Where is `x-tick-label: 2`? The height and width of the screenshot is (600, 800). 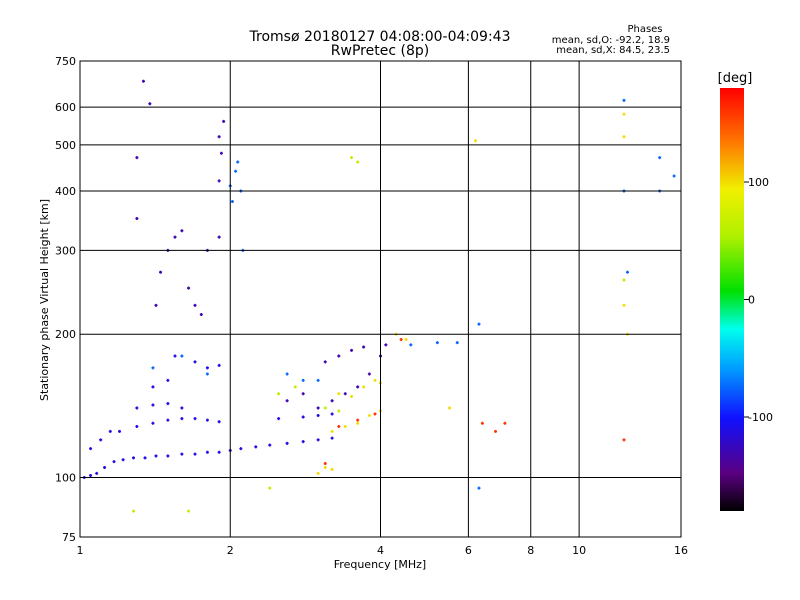 x-tick-label: 2 is located at coordinates (230, 550).